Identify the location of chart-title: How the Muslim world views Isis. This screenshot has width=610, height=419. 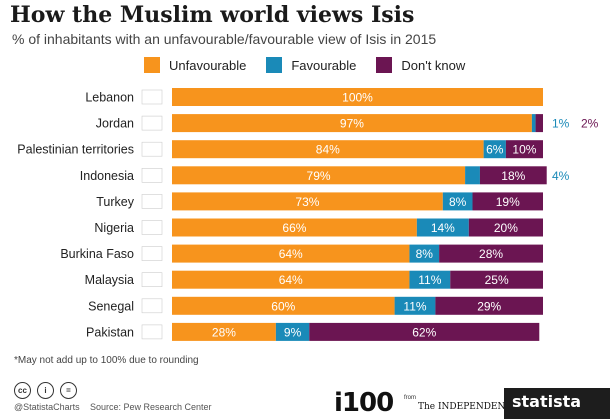
(212, 15).